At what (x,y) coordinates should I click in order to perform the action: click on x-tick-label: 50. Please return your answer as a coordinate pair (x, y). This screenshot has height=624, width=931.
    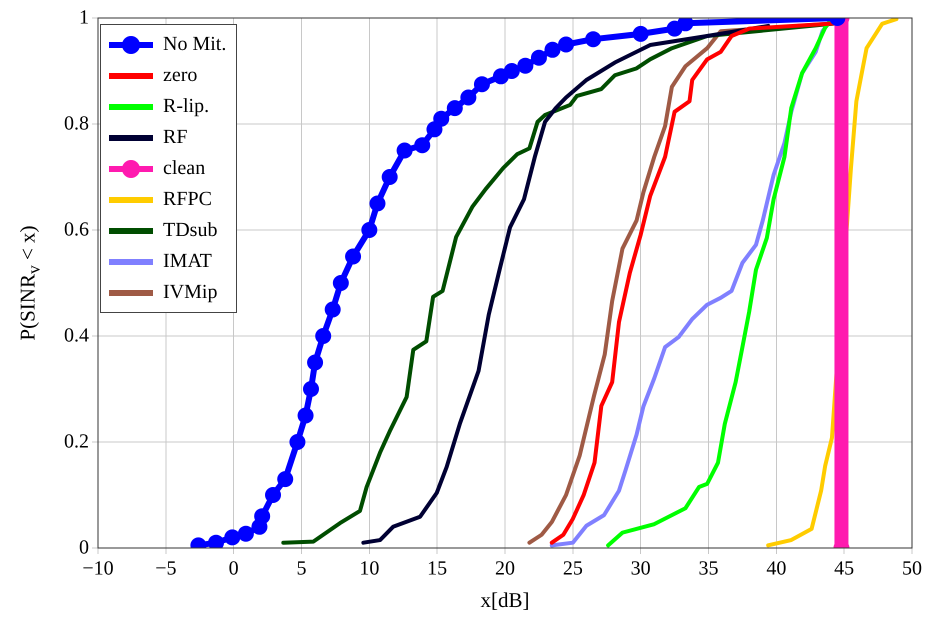
    Looking at the image, I should click on (912, 568).